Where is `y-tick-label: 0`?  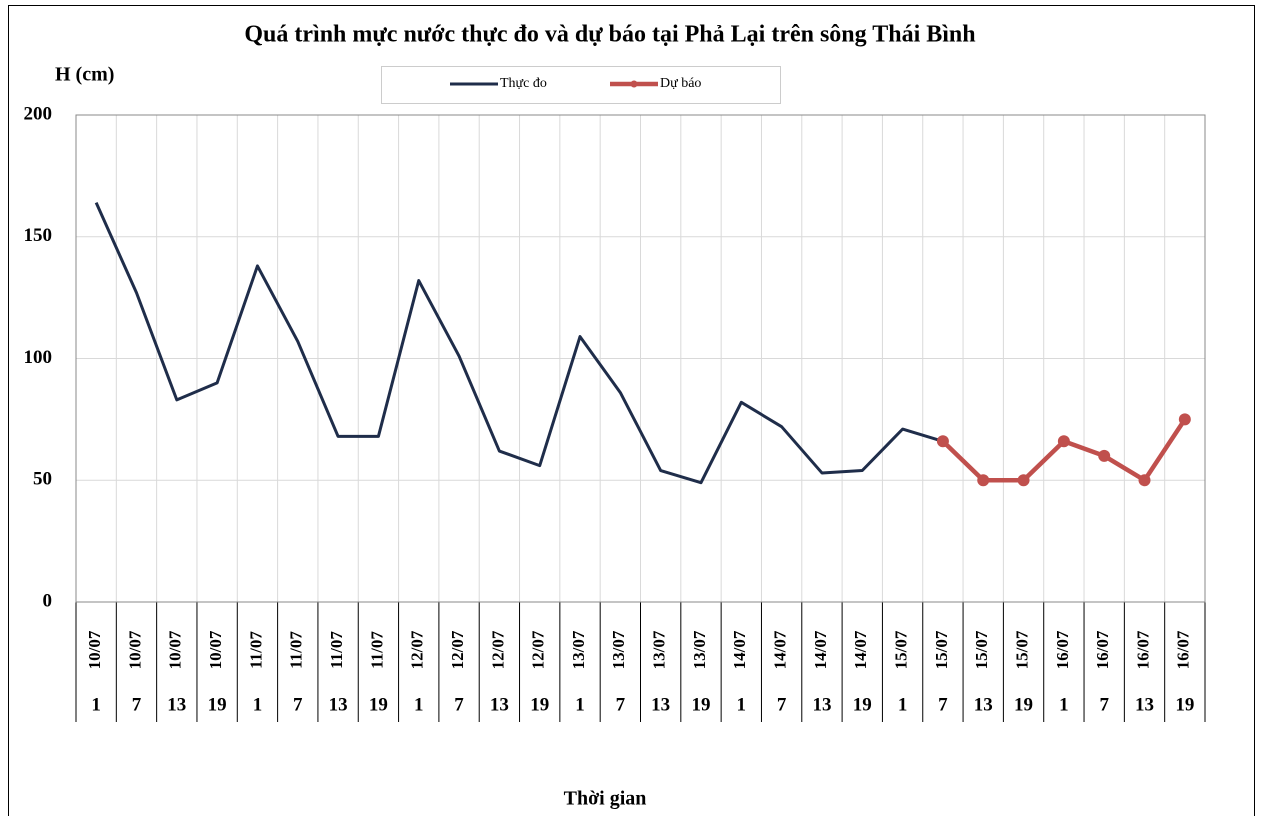 y-tick-label: 0 is located at coordinates (48, 600).